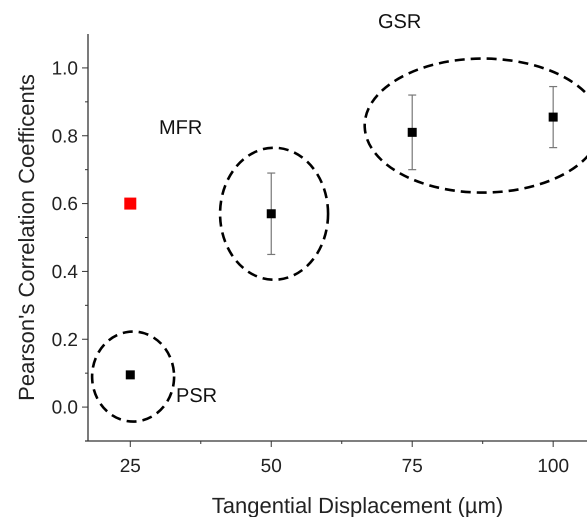  I want to click on y-tick-label: 0.6, so click(65, 205).